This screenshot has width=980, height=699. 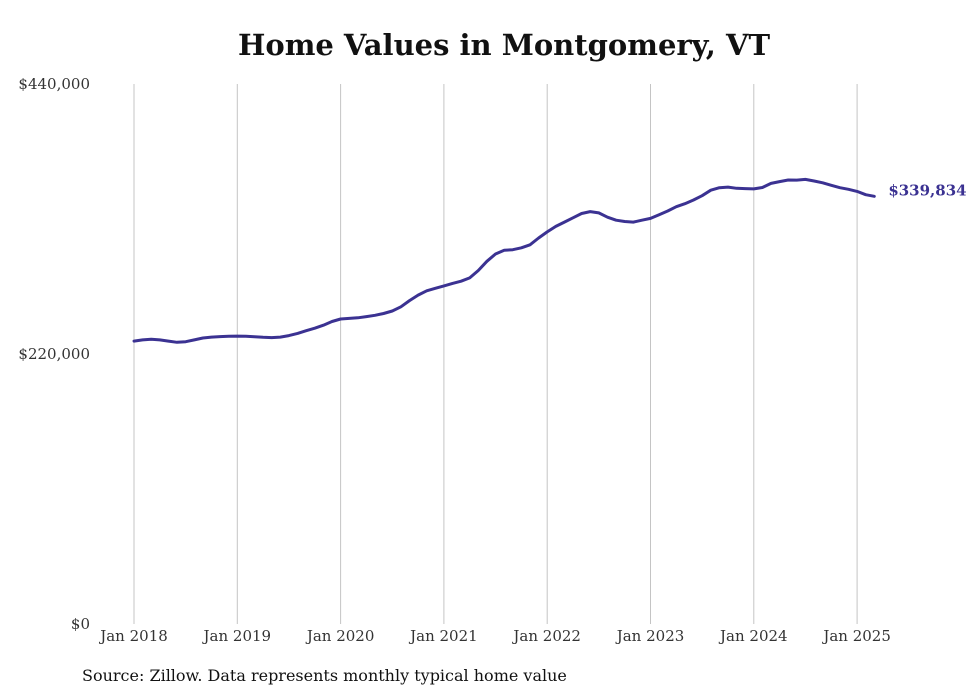 I want to click on chart-title: Home Values in Montgomery, VT, so click(x=504, y=45).